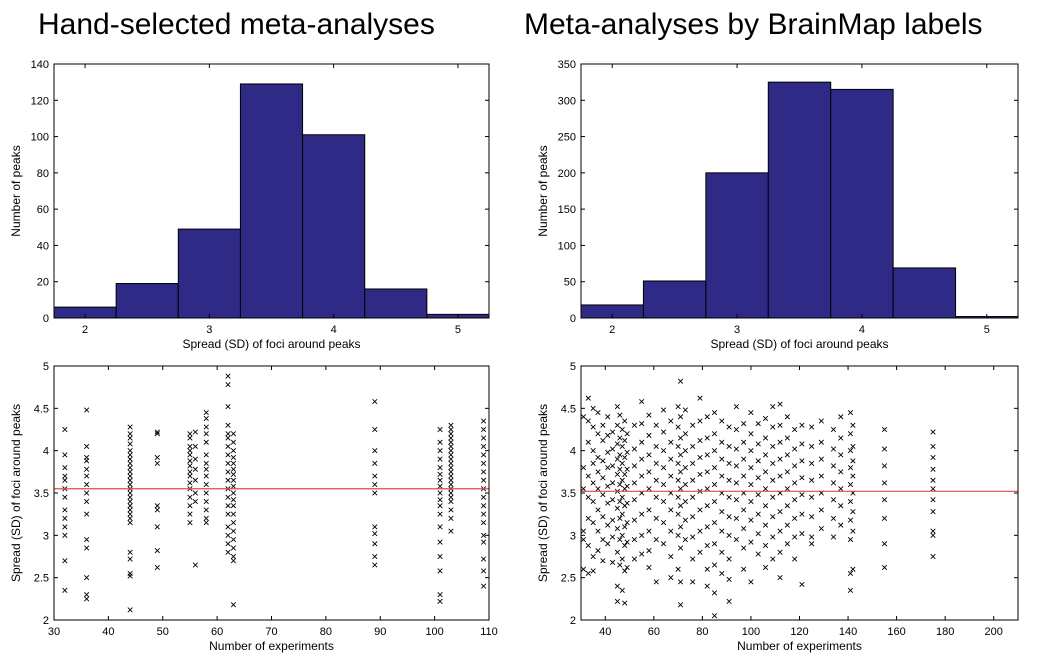  I want to click on x-tick-label: 120, so click(799, 632).